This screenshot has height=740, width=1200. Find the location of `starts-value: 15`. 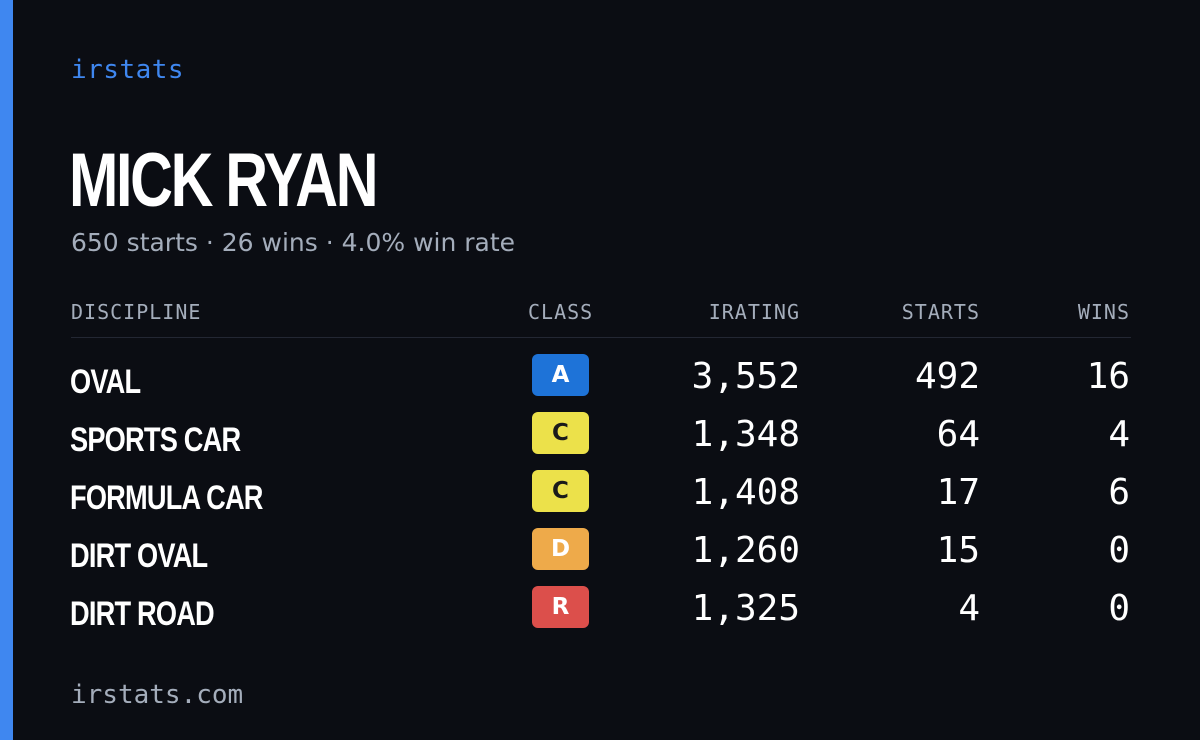

starts-value: 15 is located at coordinates (958, 550).